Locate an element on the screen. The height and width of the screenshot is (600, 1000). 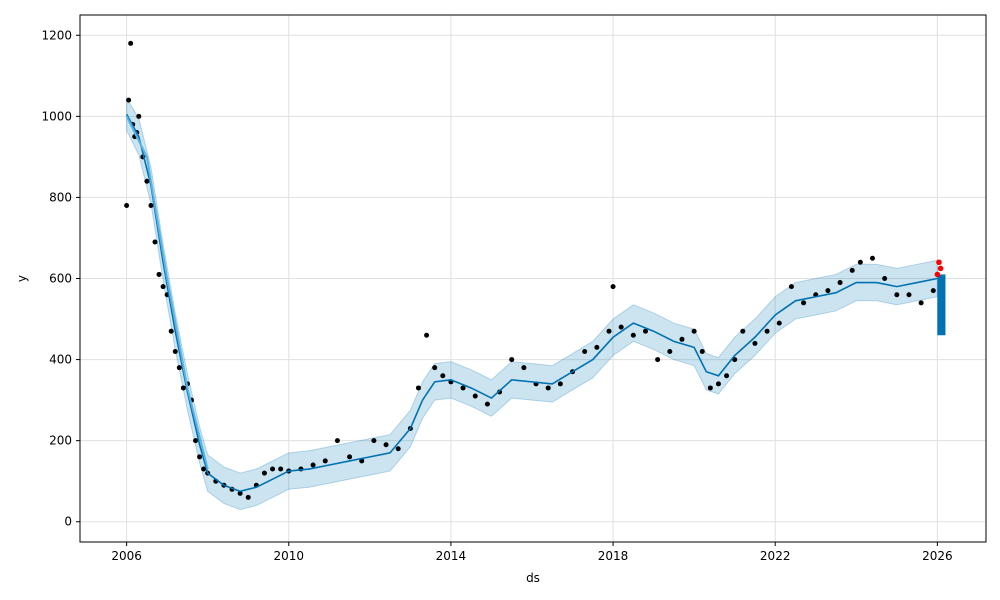
x-tick-label: 2014 is located at coordinates (451, 556).